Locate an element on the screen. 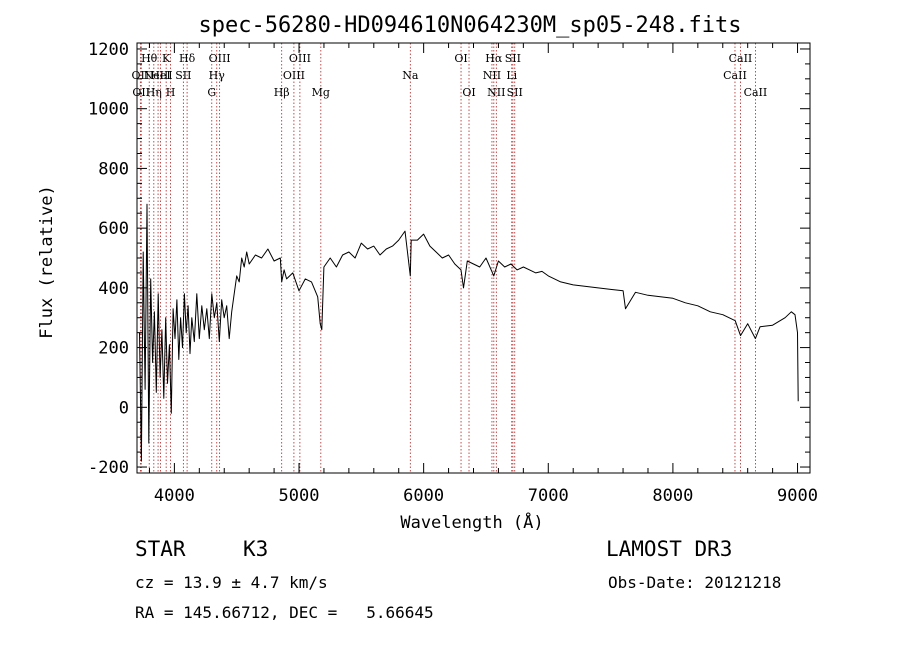 The height and width of the screenshot is (649, 900). y-tick-label: 1200 is located at coordinates (108, 50).